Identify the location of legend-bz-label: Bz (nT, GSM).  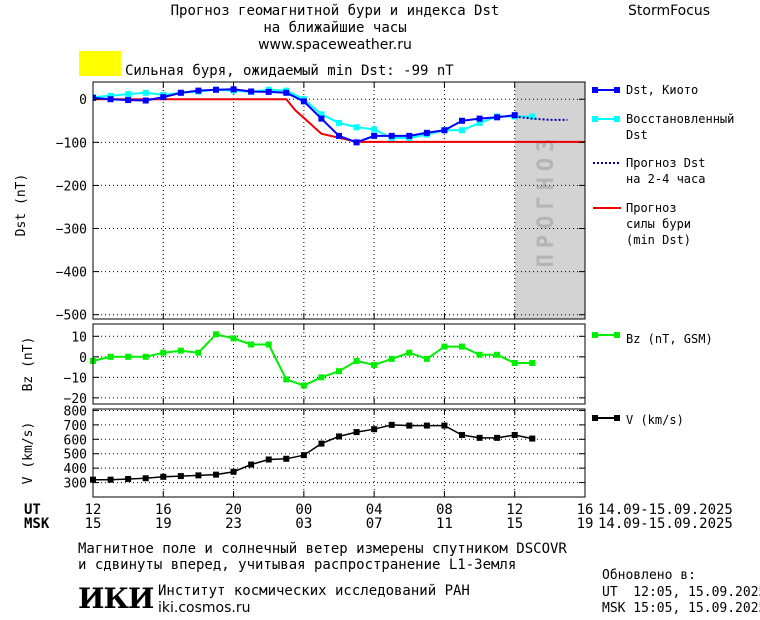
(669, 339).